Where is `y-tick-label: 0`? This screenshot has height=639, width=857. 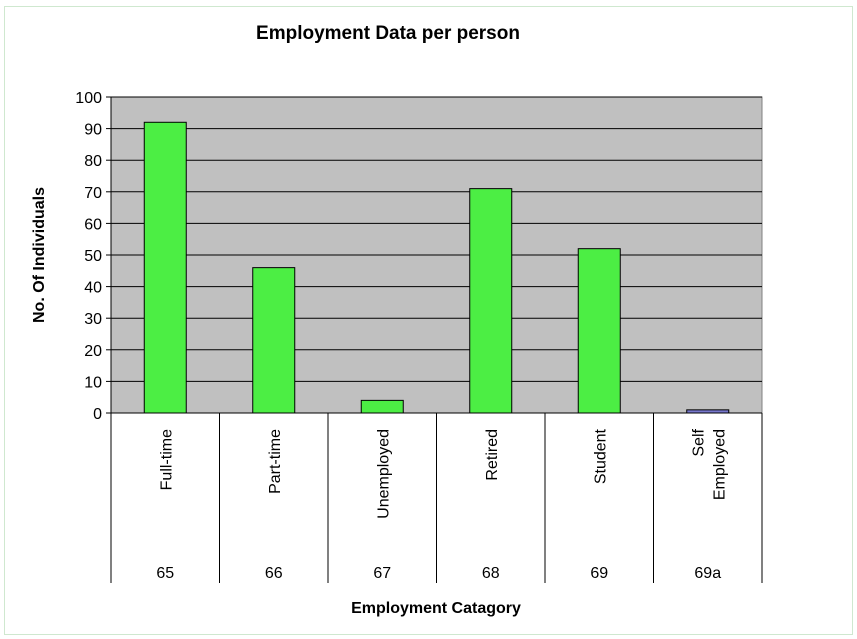 y-tick-label: 0 is located at coordinates (97, 414).